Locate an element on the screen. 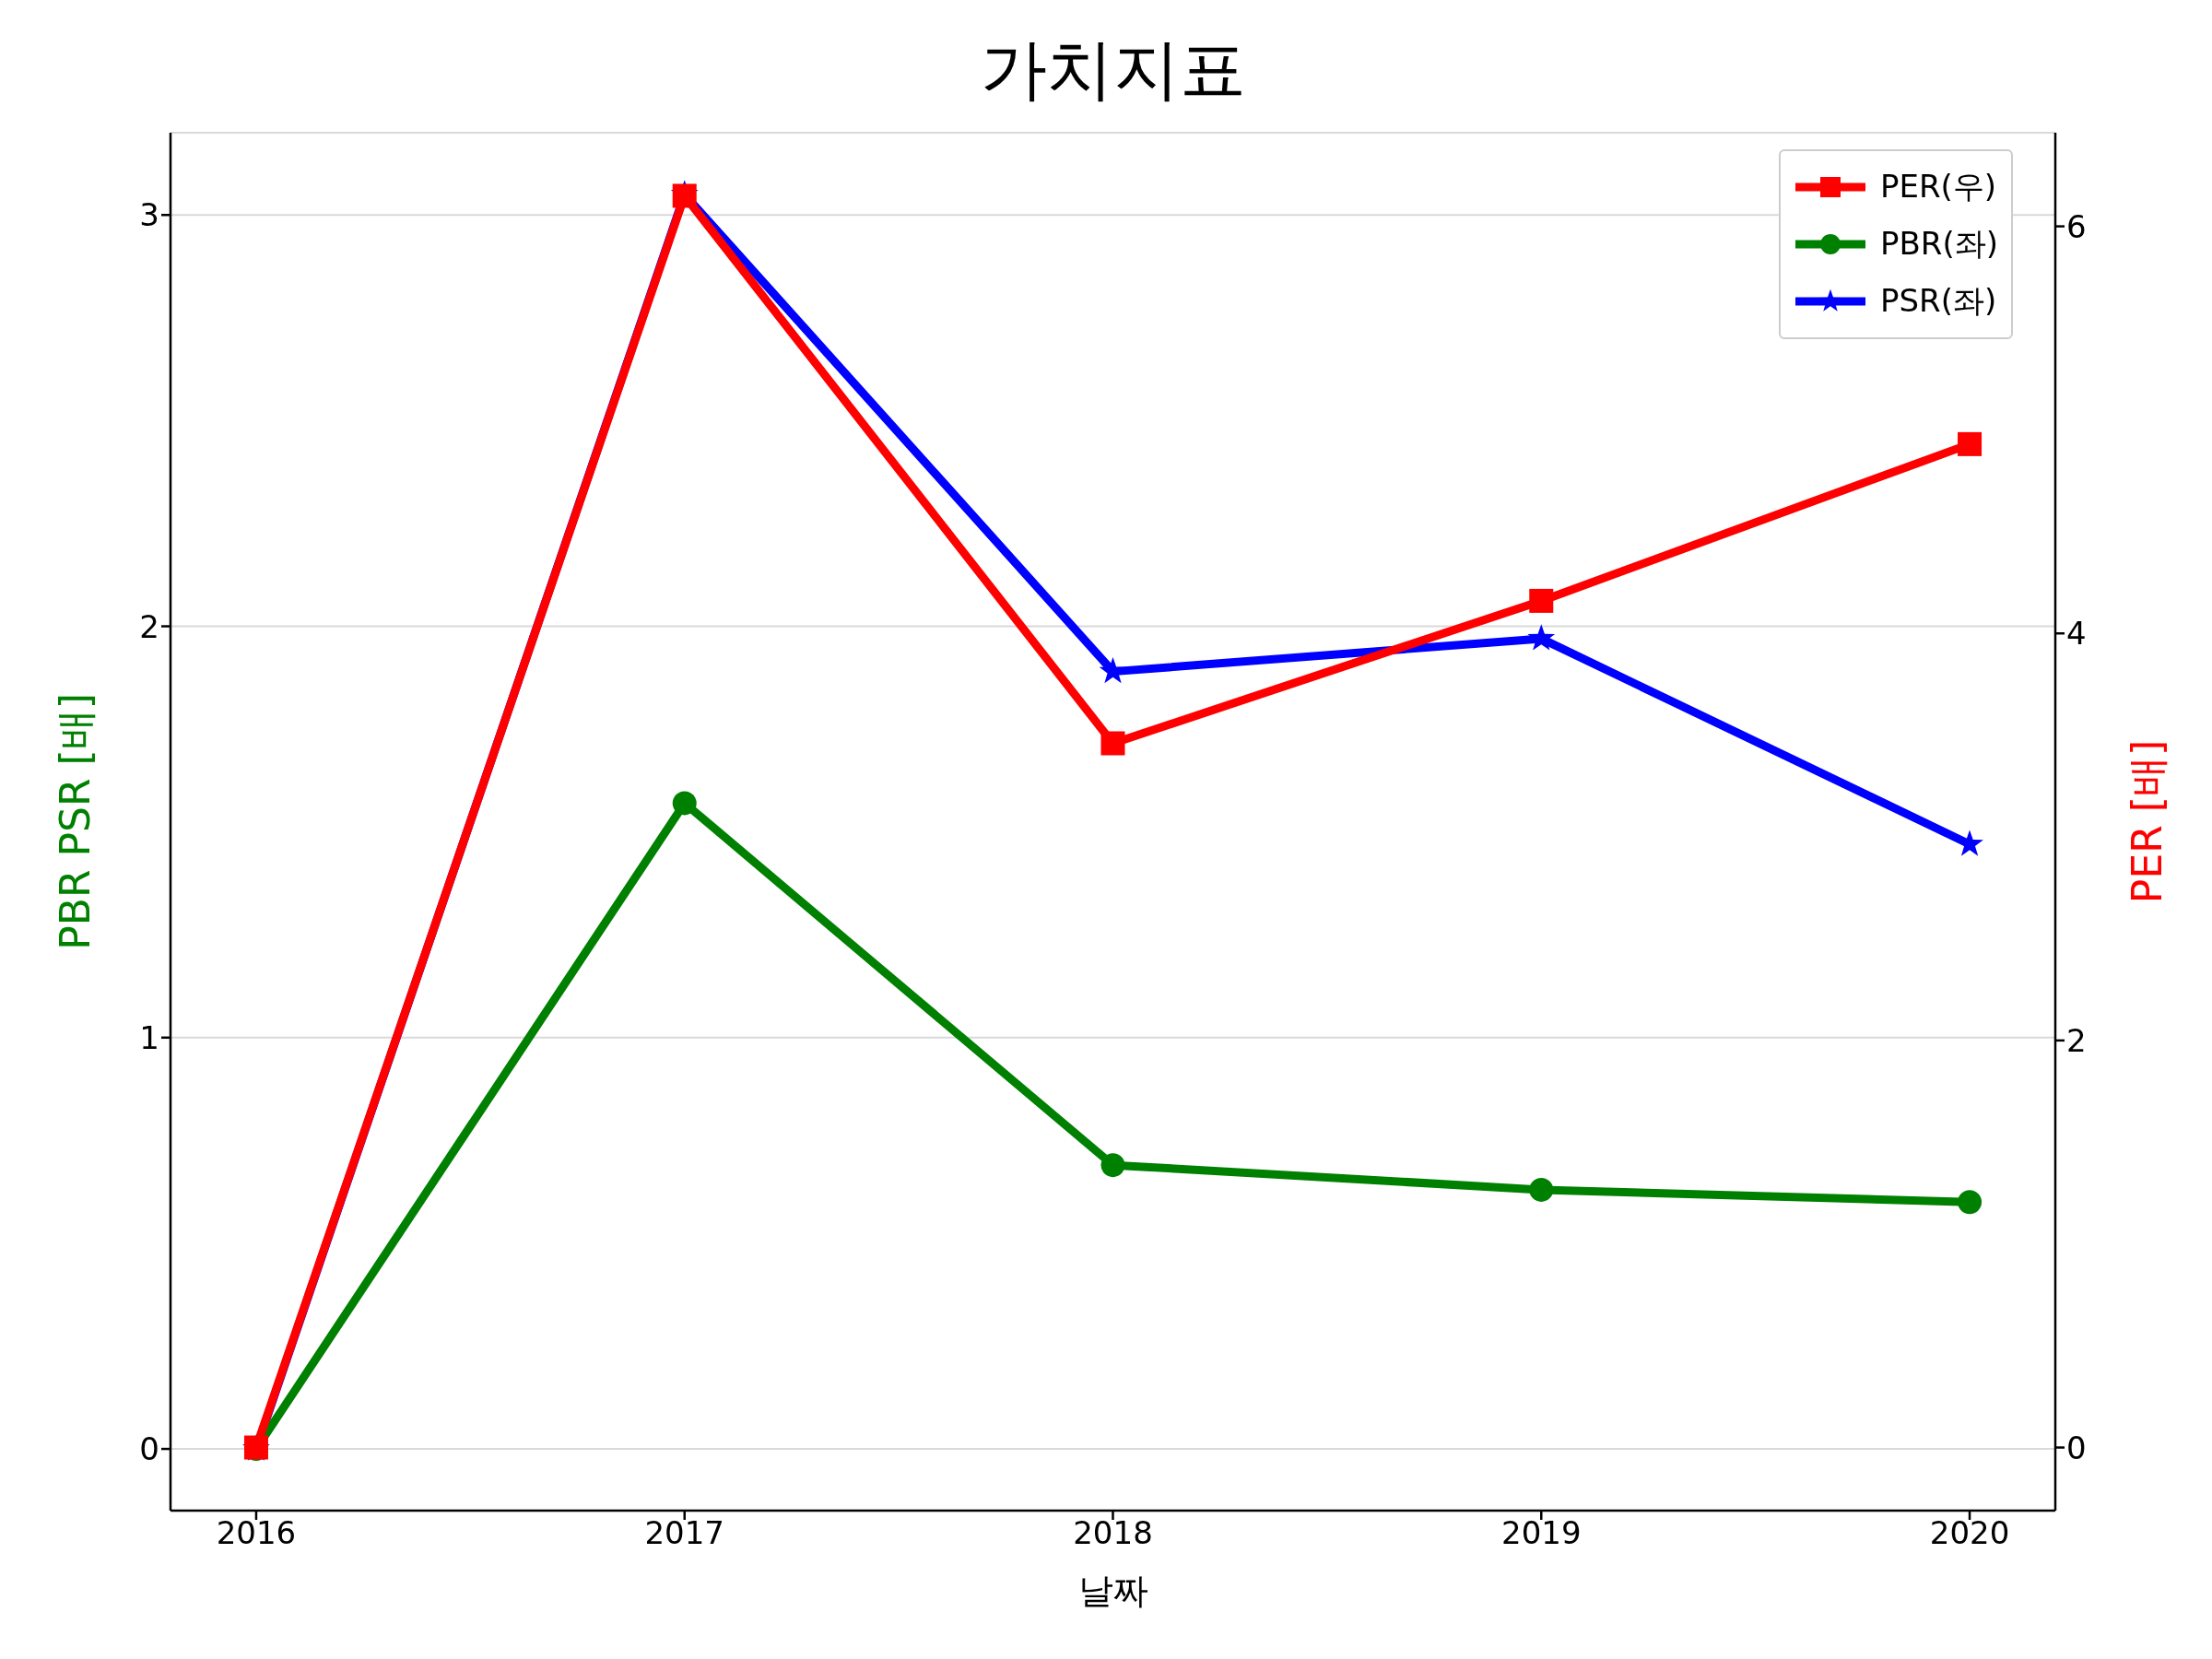 Image resolution: width=2212 pixels, height=1659 pixels. y2-tick-label: 4 is located at coordinates (2076, 634).